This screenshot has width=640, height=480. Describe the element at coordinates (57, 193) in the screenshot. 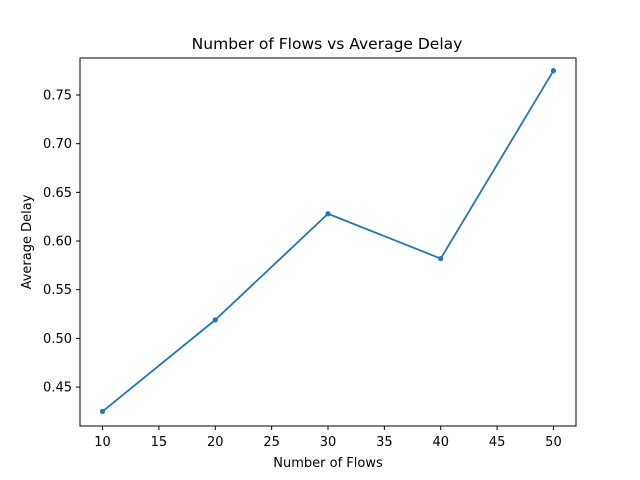

I see `y-tick-label: 0.65` at that location.